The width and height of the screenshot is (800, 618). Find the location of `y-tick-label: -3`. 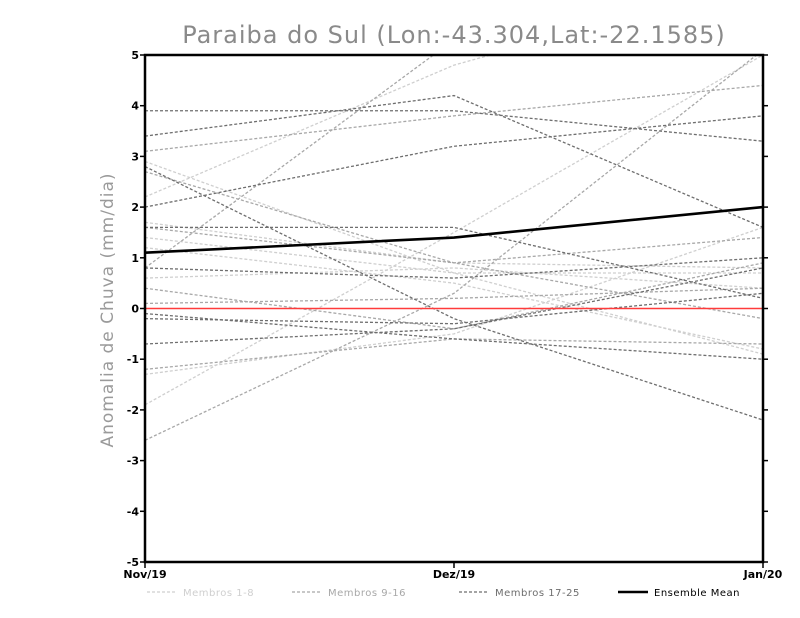

y-tick-label: -3 is located at coordinates (133, 461).